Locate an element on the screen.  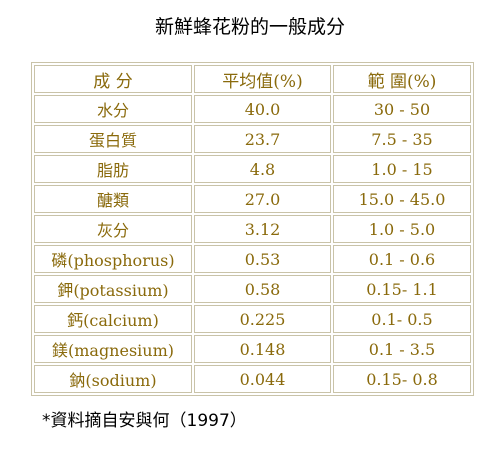
cell-range: 0.15- 1.1 is located at coordinates (402, 289).